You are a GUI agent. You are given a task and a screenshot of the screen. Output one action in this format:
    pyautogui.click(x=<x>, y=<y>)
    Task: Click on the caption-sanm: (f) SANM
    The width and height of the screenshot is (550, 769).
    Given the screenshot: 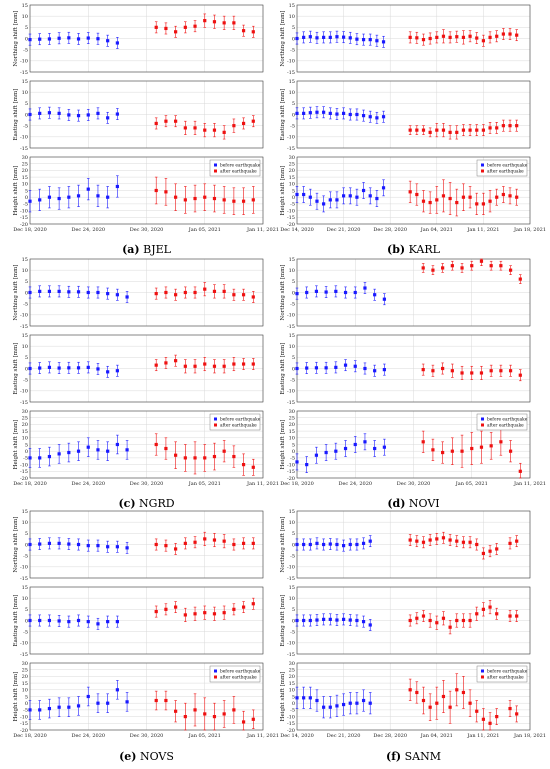 What is the action you would take?
    pyautogui.click(x=413, y=756)
    